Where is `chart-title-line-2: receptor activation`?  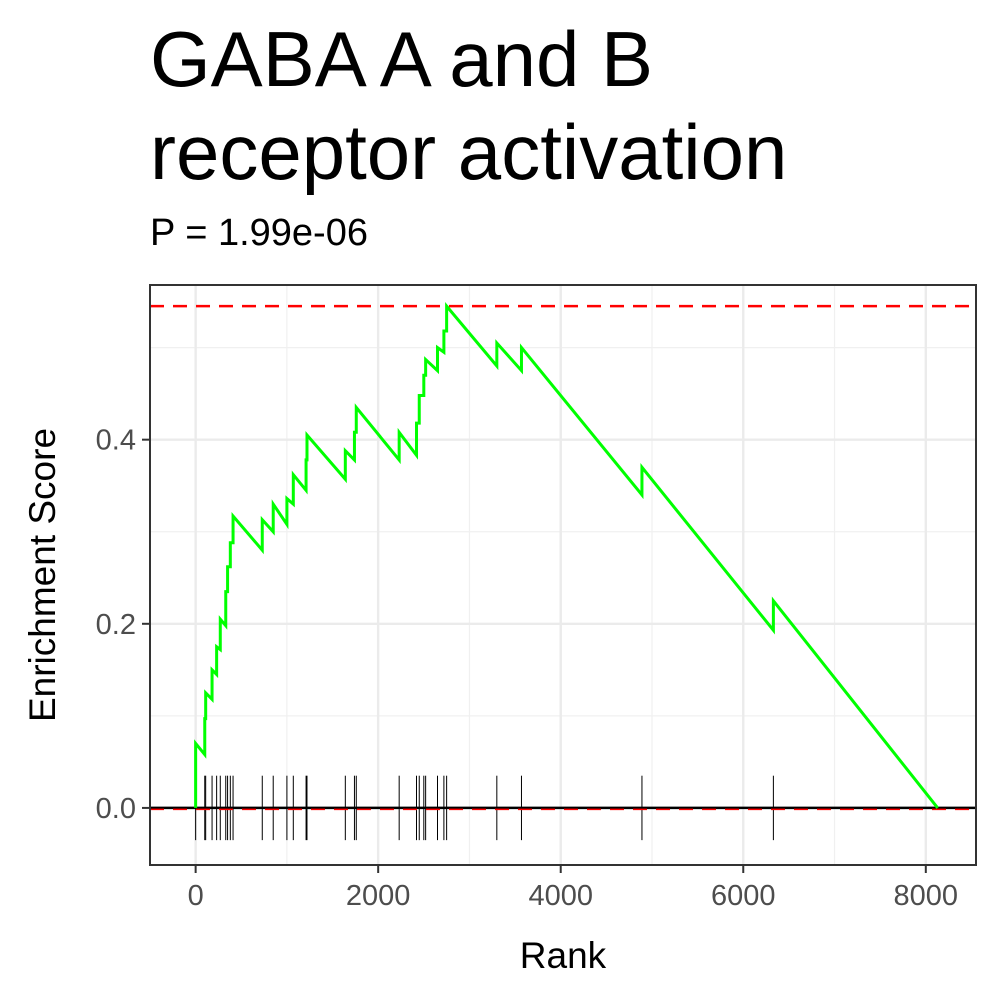
chart-title-line-2: receptor activation is located at coordinates (469, 152).